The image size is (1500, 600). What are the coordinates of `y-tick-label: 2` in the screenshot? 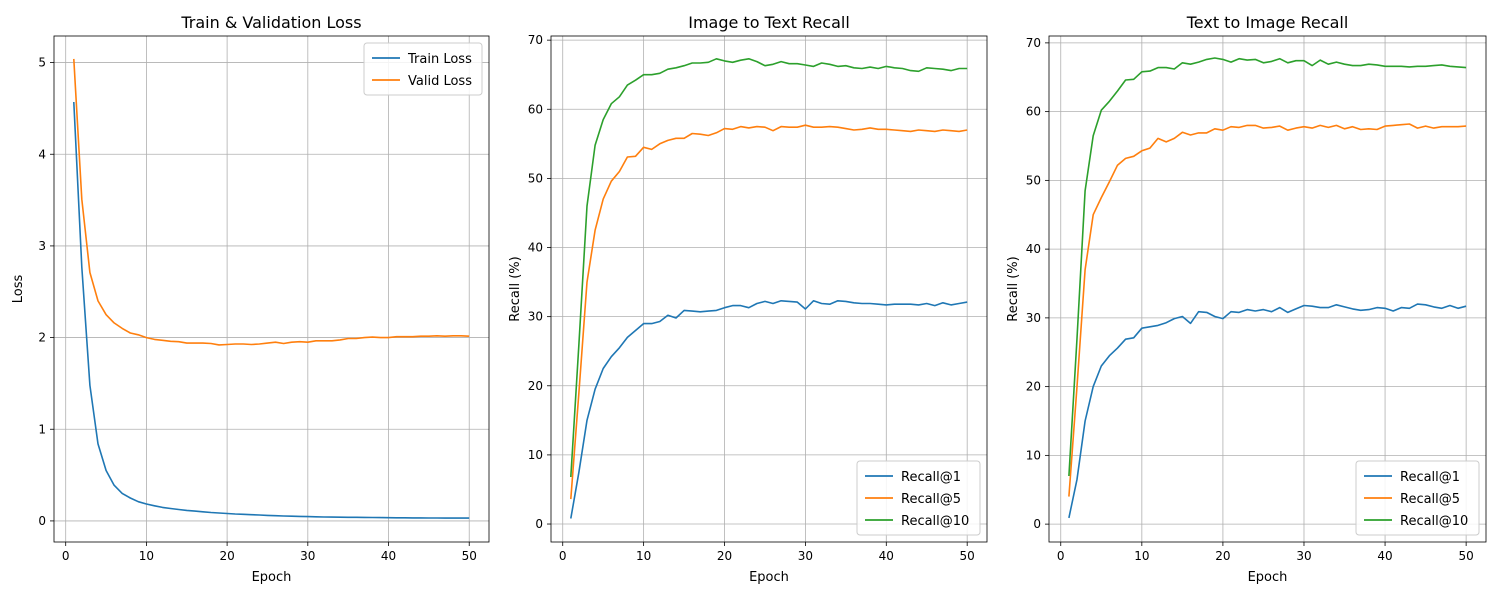 It's located at (42, 338).